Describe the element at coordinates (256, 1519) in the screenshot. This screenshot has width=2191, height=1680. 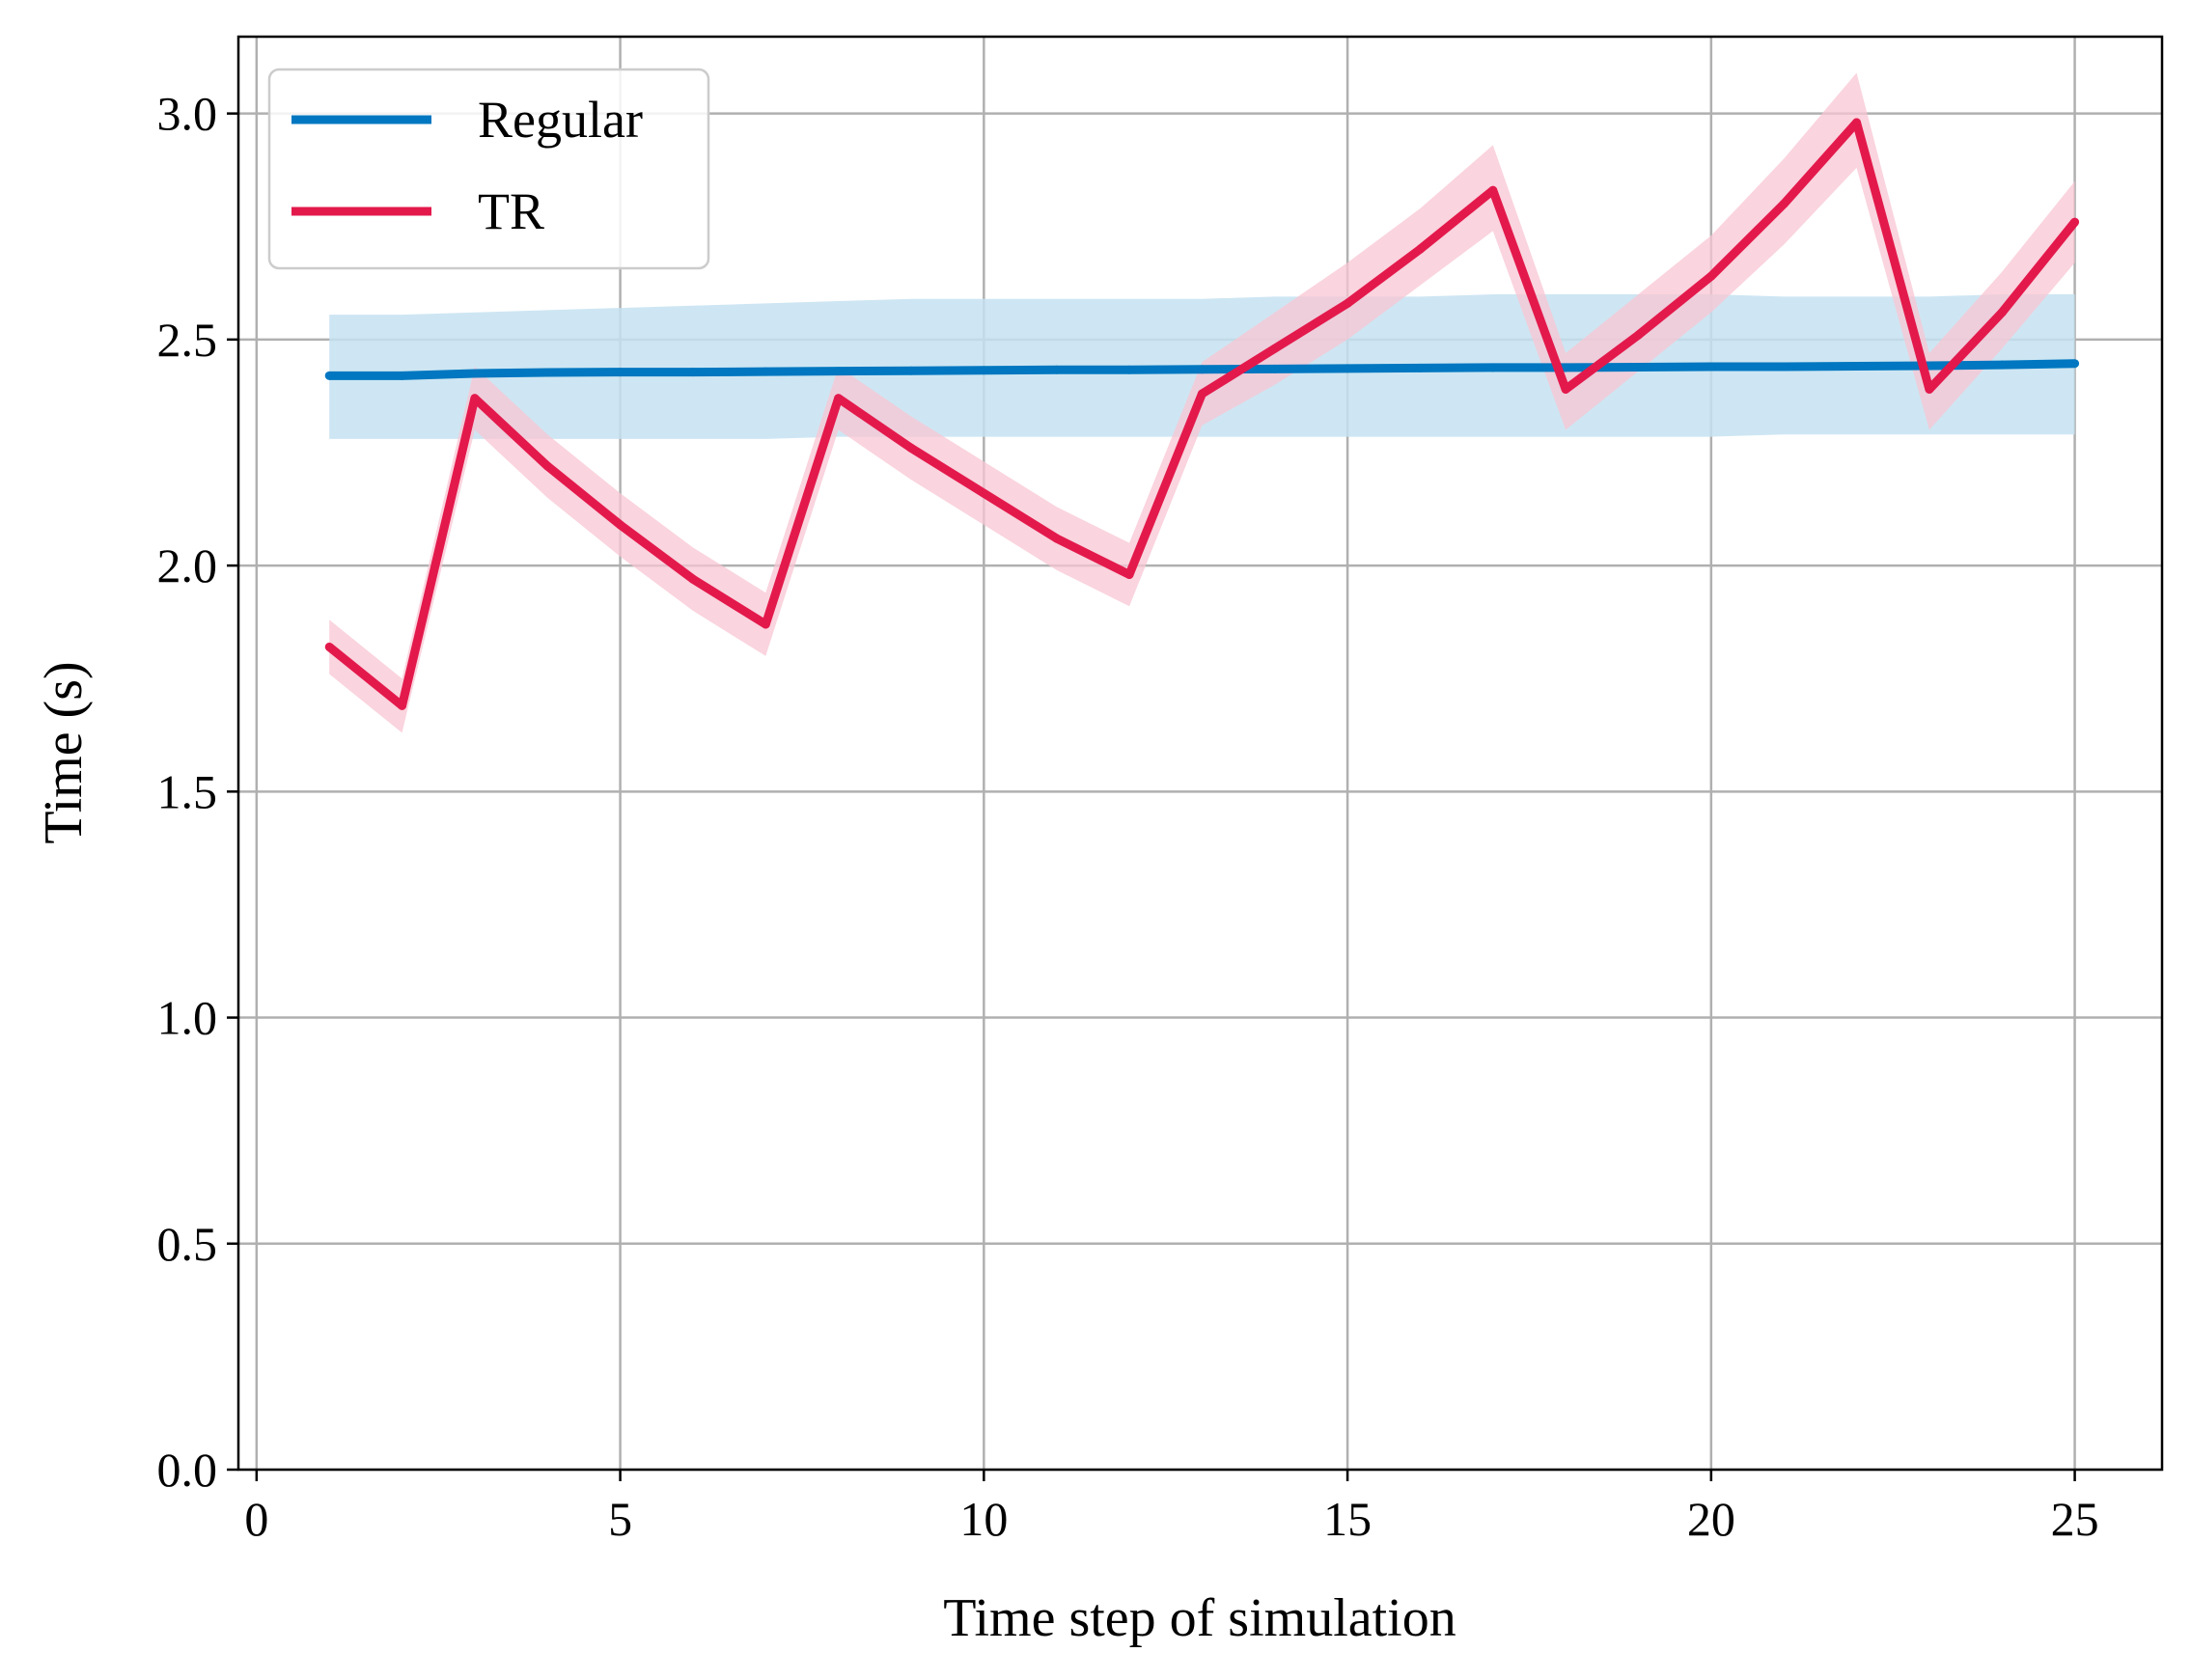
I see `x-tick-label: 0` at that location.